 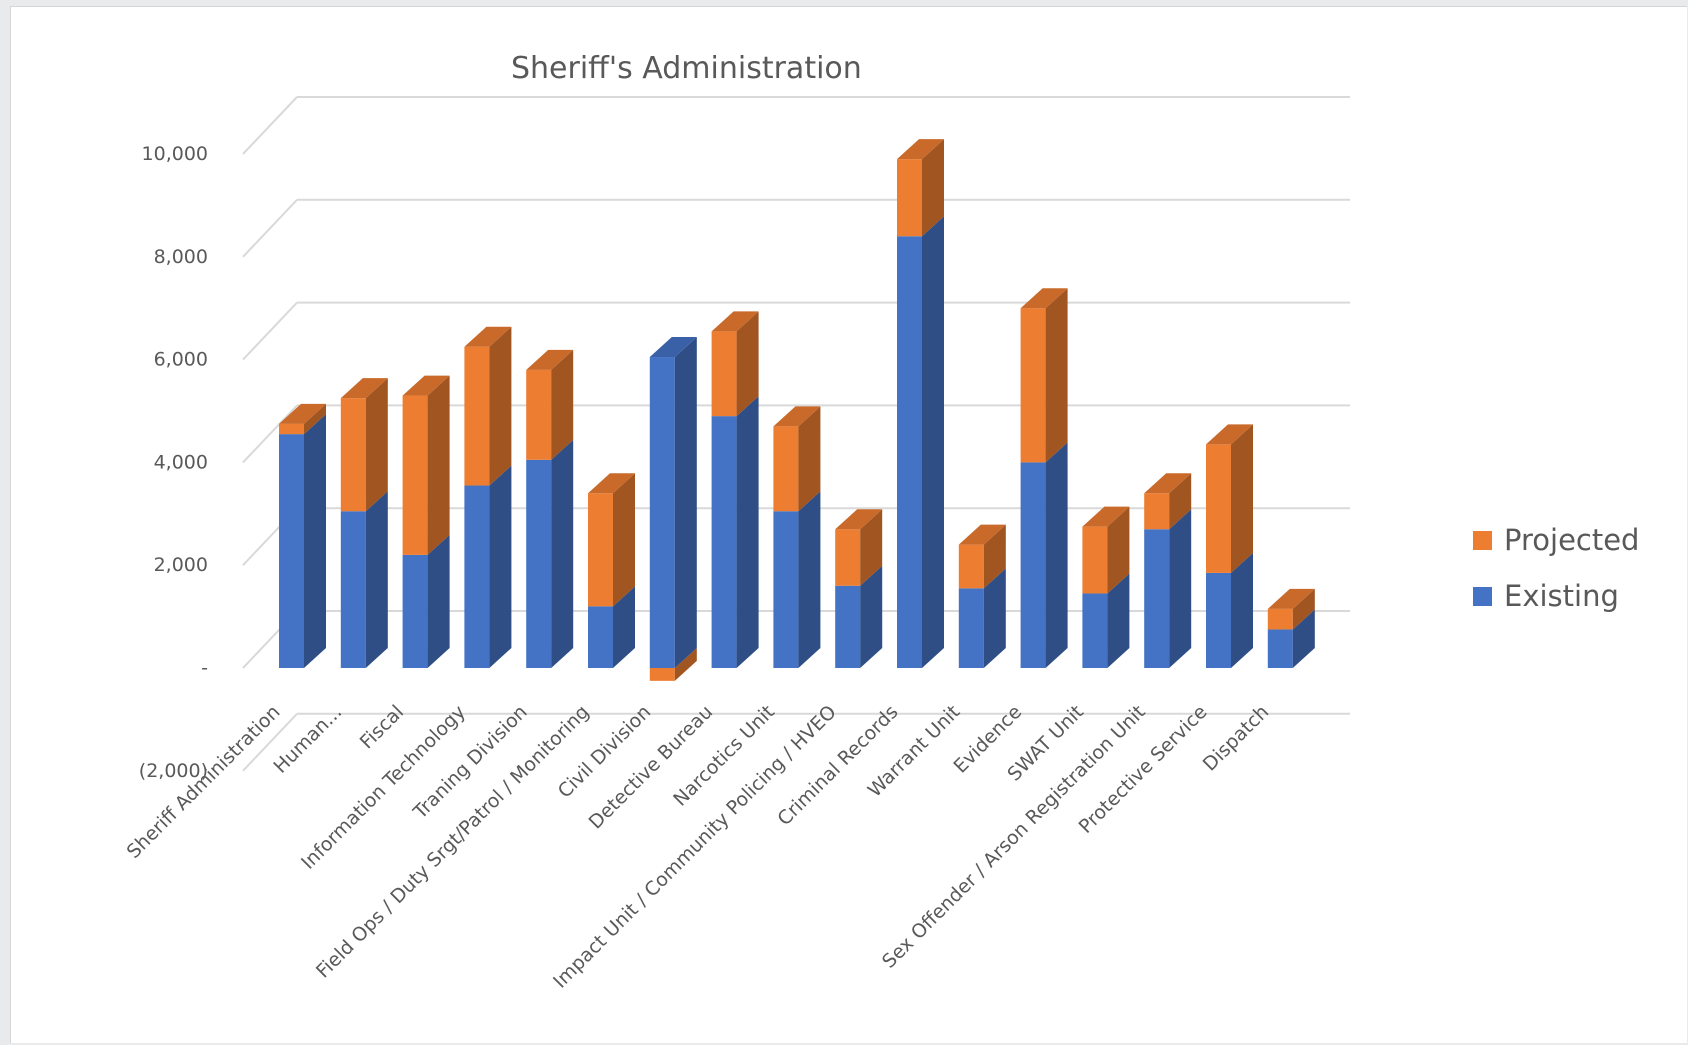 What do you see at coordinates (1168, 501) in the screenshot?
I see `bar-projected-sex-offender-arson-registration-unit` at bounding box center [1168, 501].